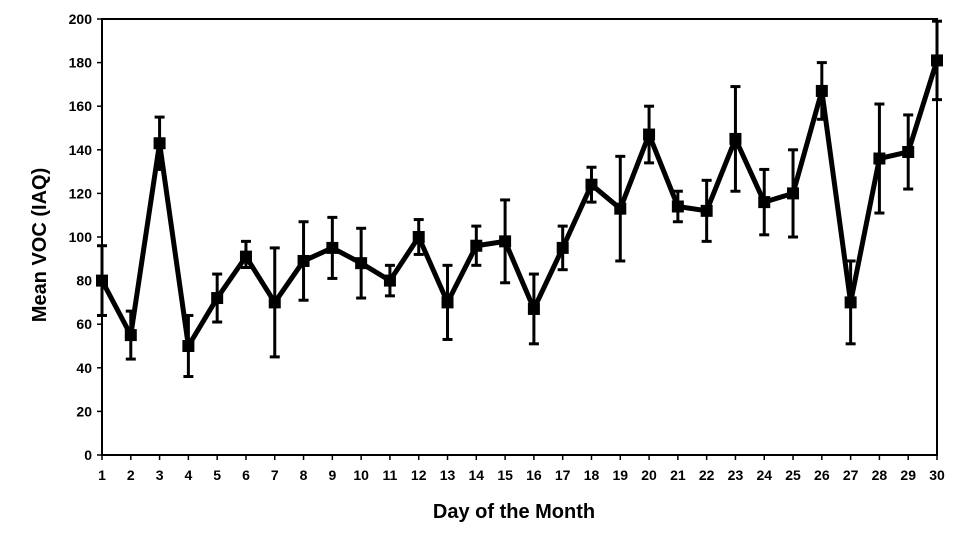 This screenshot has height=547, width=973. What do you see at coordinates (102, 475) in the screenshot?
I see `x-tick-label: 1` at bounding box center [102, 475].